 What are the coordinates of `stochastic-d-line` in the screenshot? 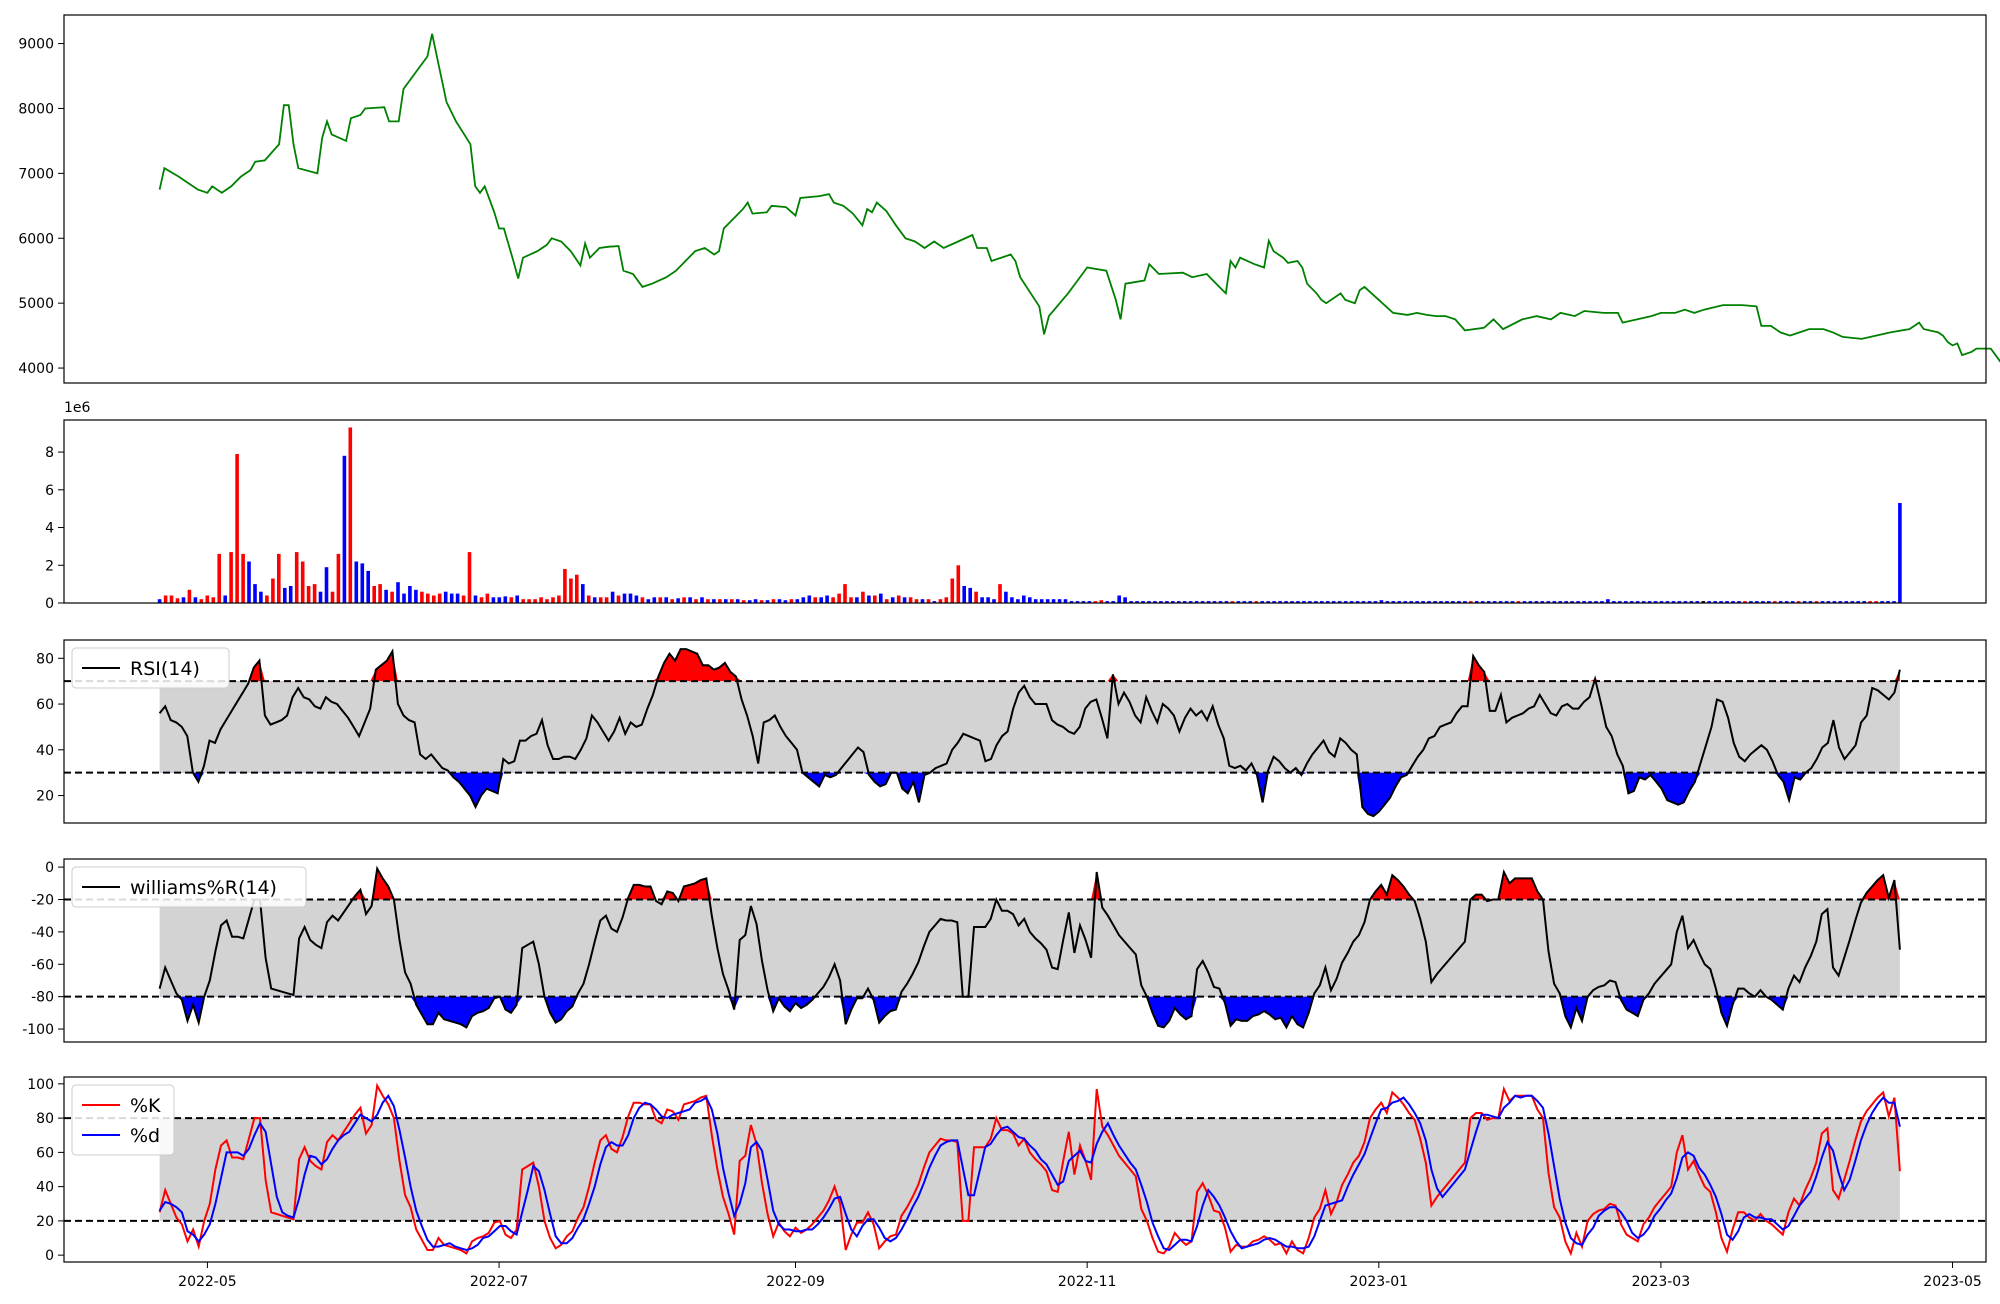 It's located at (1029, 1173).